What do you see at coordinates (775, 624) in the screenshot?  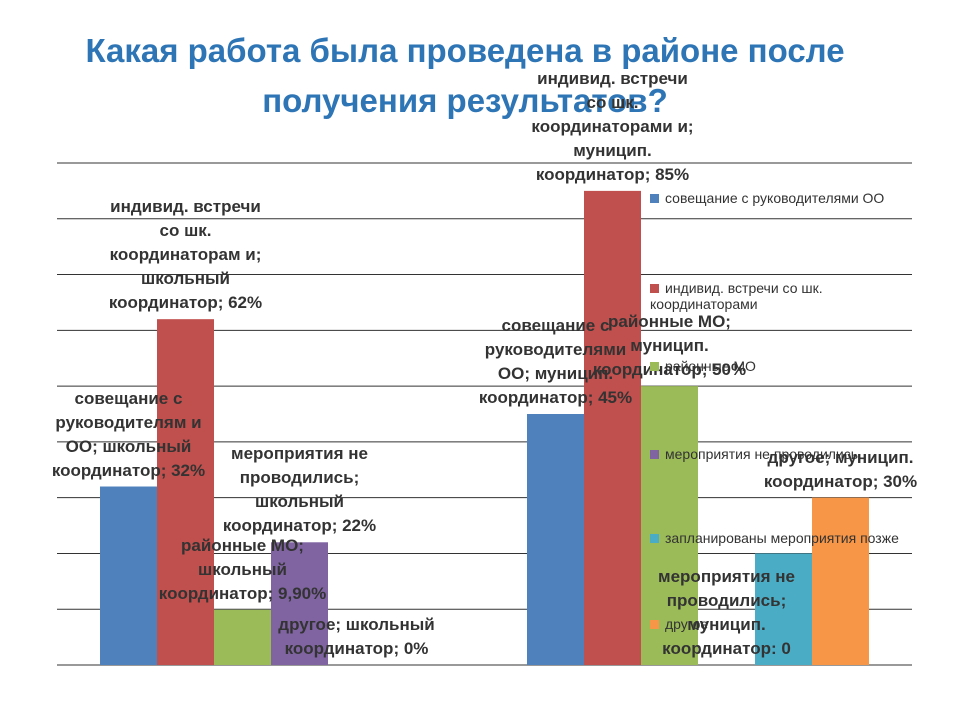 I see `legend-entry: другое` at bounding box center [775, 624].